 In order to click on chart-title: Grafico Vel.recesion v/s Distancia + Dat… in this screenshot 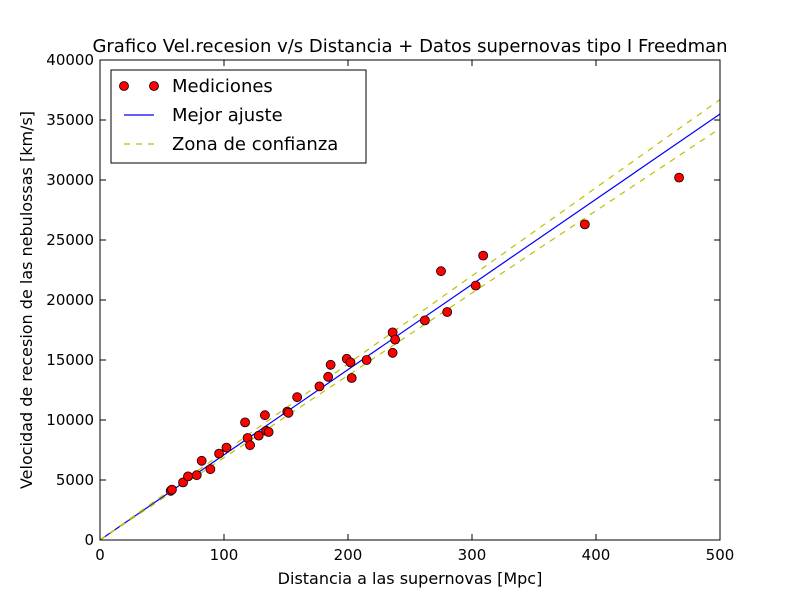, I will do `click(409, 46)`.